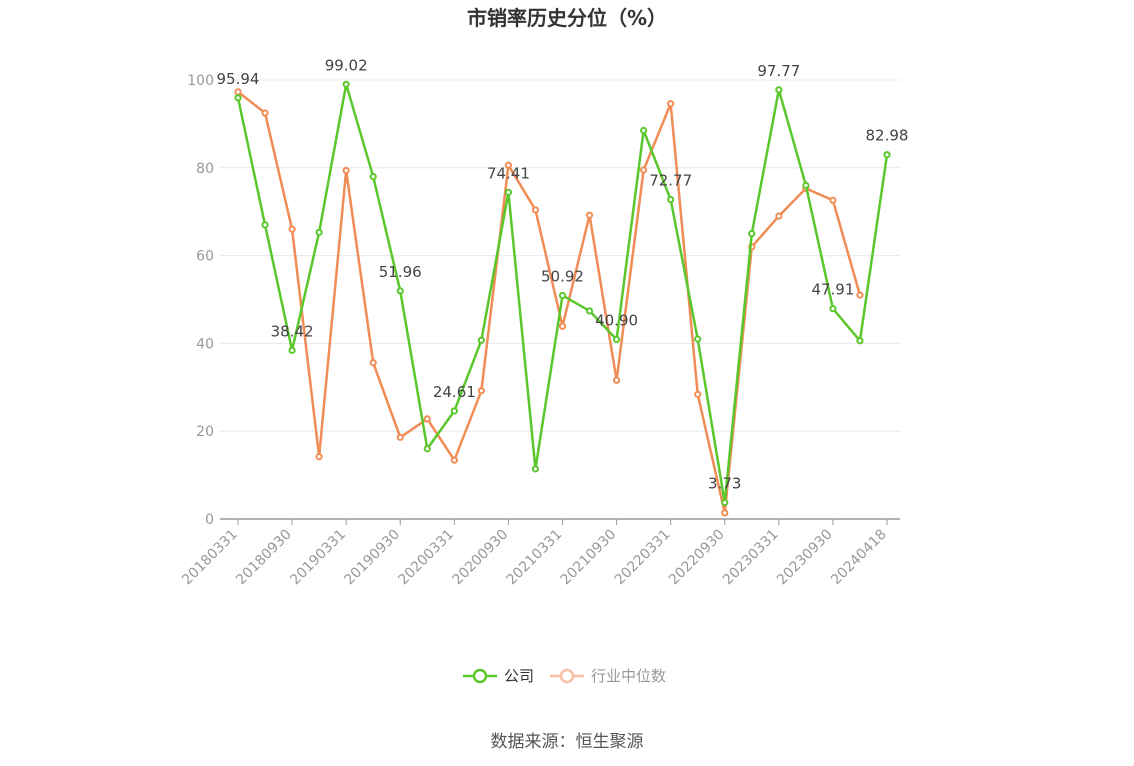 The height and width of the screenshot is (766, 1134). I want to click on source-text: 数据来源：恒生聚源, so click(567, 742).